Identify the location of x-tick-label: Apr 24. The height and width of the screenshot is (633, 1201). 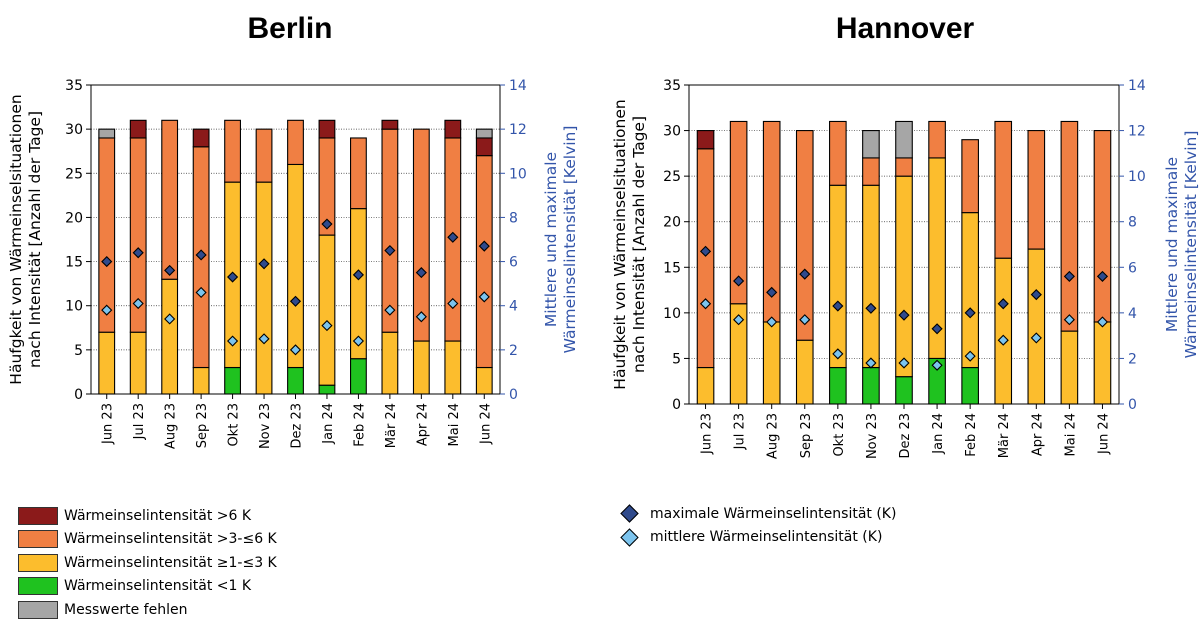
(422, 424).